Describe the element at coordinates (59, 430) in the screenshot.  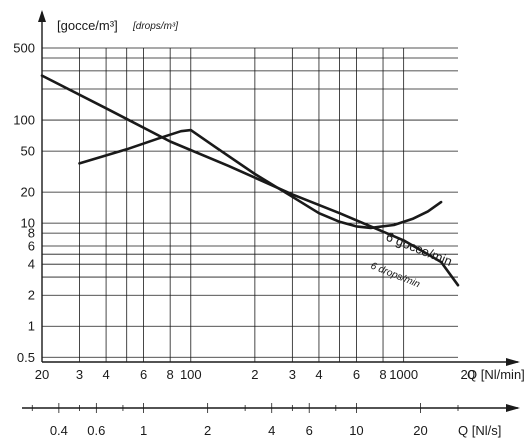
I see `x2-tick-label: 0.4` at that location.